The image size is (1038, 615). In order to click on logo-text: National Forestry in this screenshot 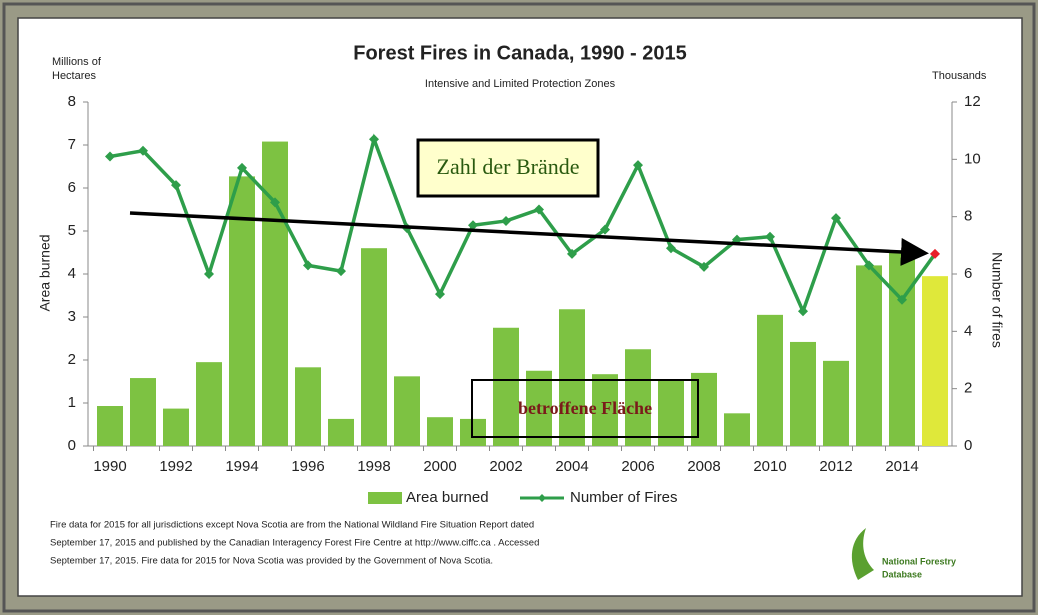, I will do `click(919, 561)`.